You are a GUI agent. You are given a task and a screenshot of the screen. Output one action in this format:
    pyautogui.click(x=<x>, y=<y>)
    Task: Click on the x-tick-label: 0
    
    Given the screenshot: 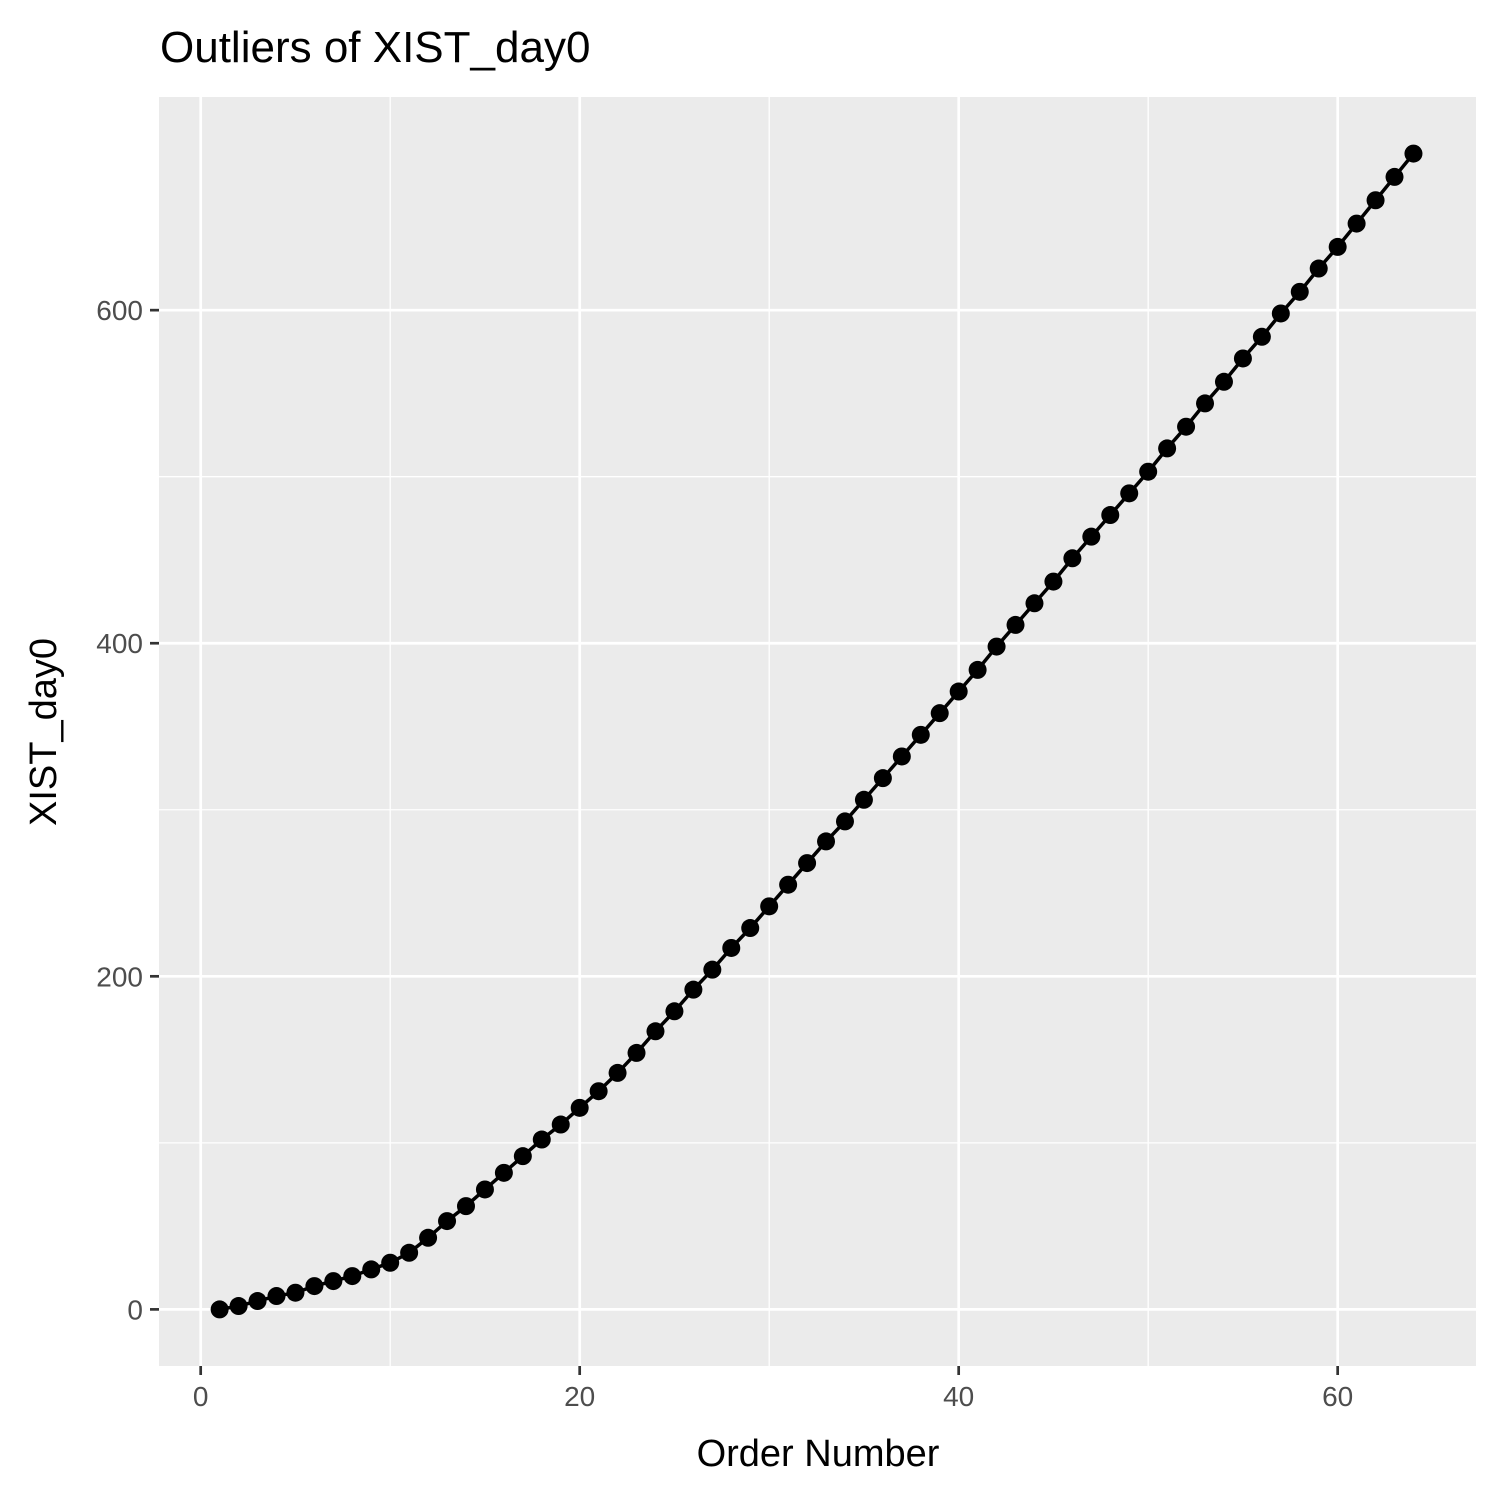 What is the action you would take?
    pyautogui.click(x=201, y=1396)
    